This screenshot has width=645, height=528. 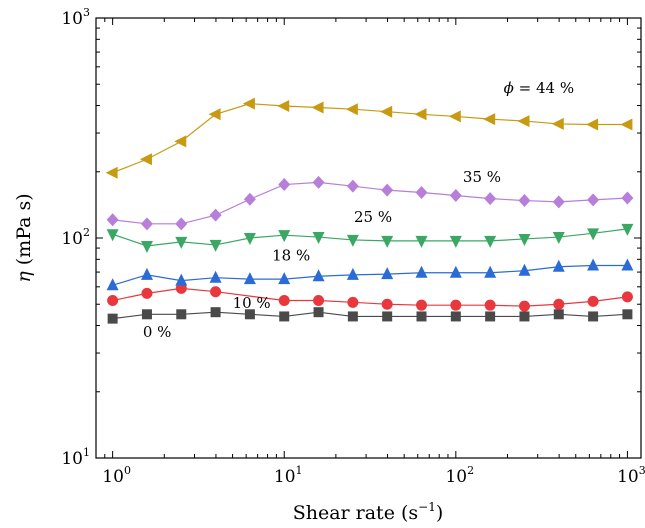 I want to click on series-label: 10 %, so click(x=252, y=303).